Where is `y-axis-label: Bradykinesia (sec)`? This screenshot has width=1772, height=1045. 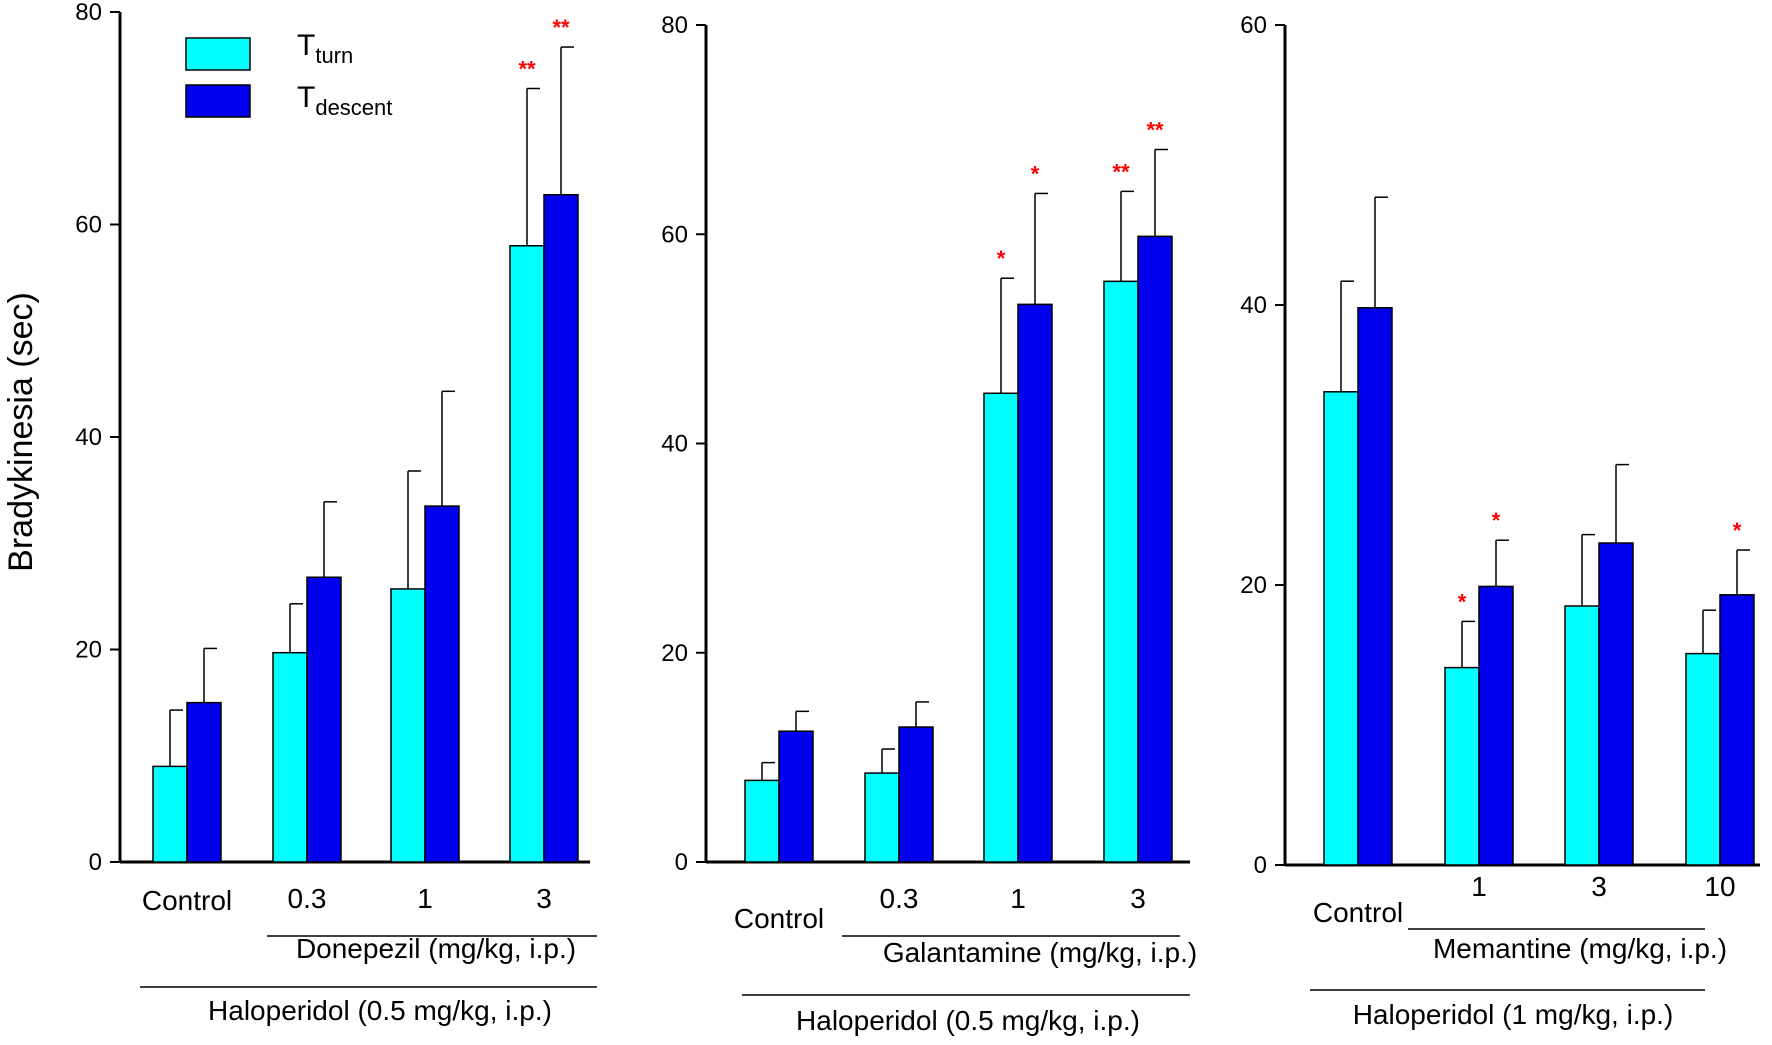 y-axis-label: Bradykinesia (sec) is located at coordinates (21, 432).